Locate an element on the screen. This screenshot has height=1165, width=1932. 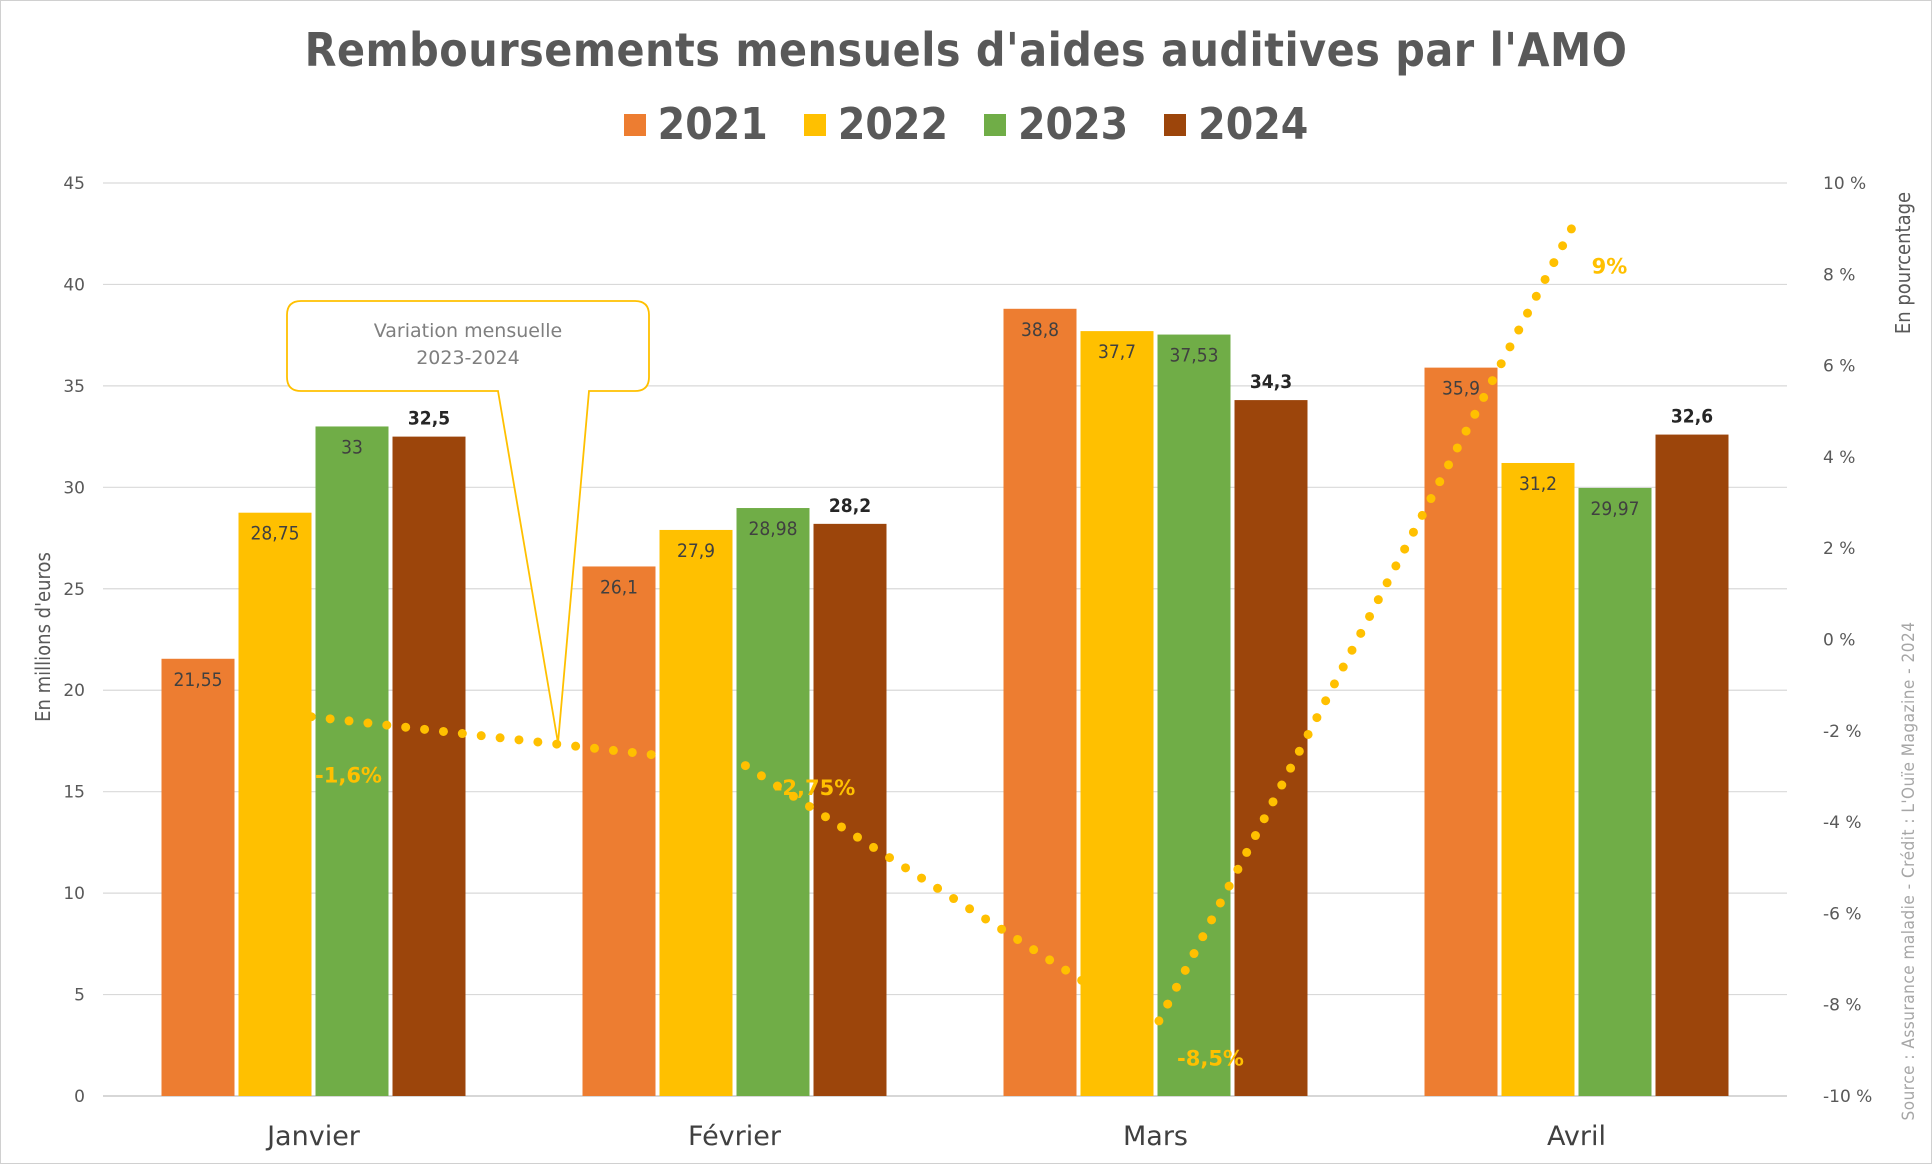
y2-tick-label: 4 % is located at coordinates (1839, 458).